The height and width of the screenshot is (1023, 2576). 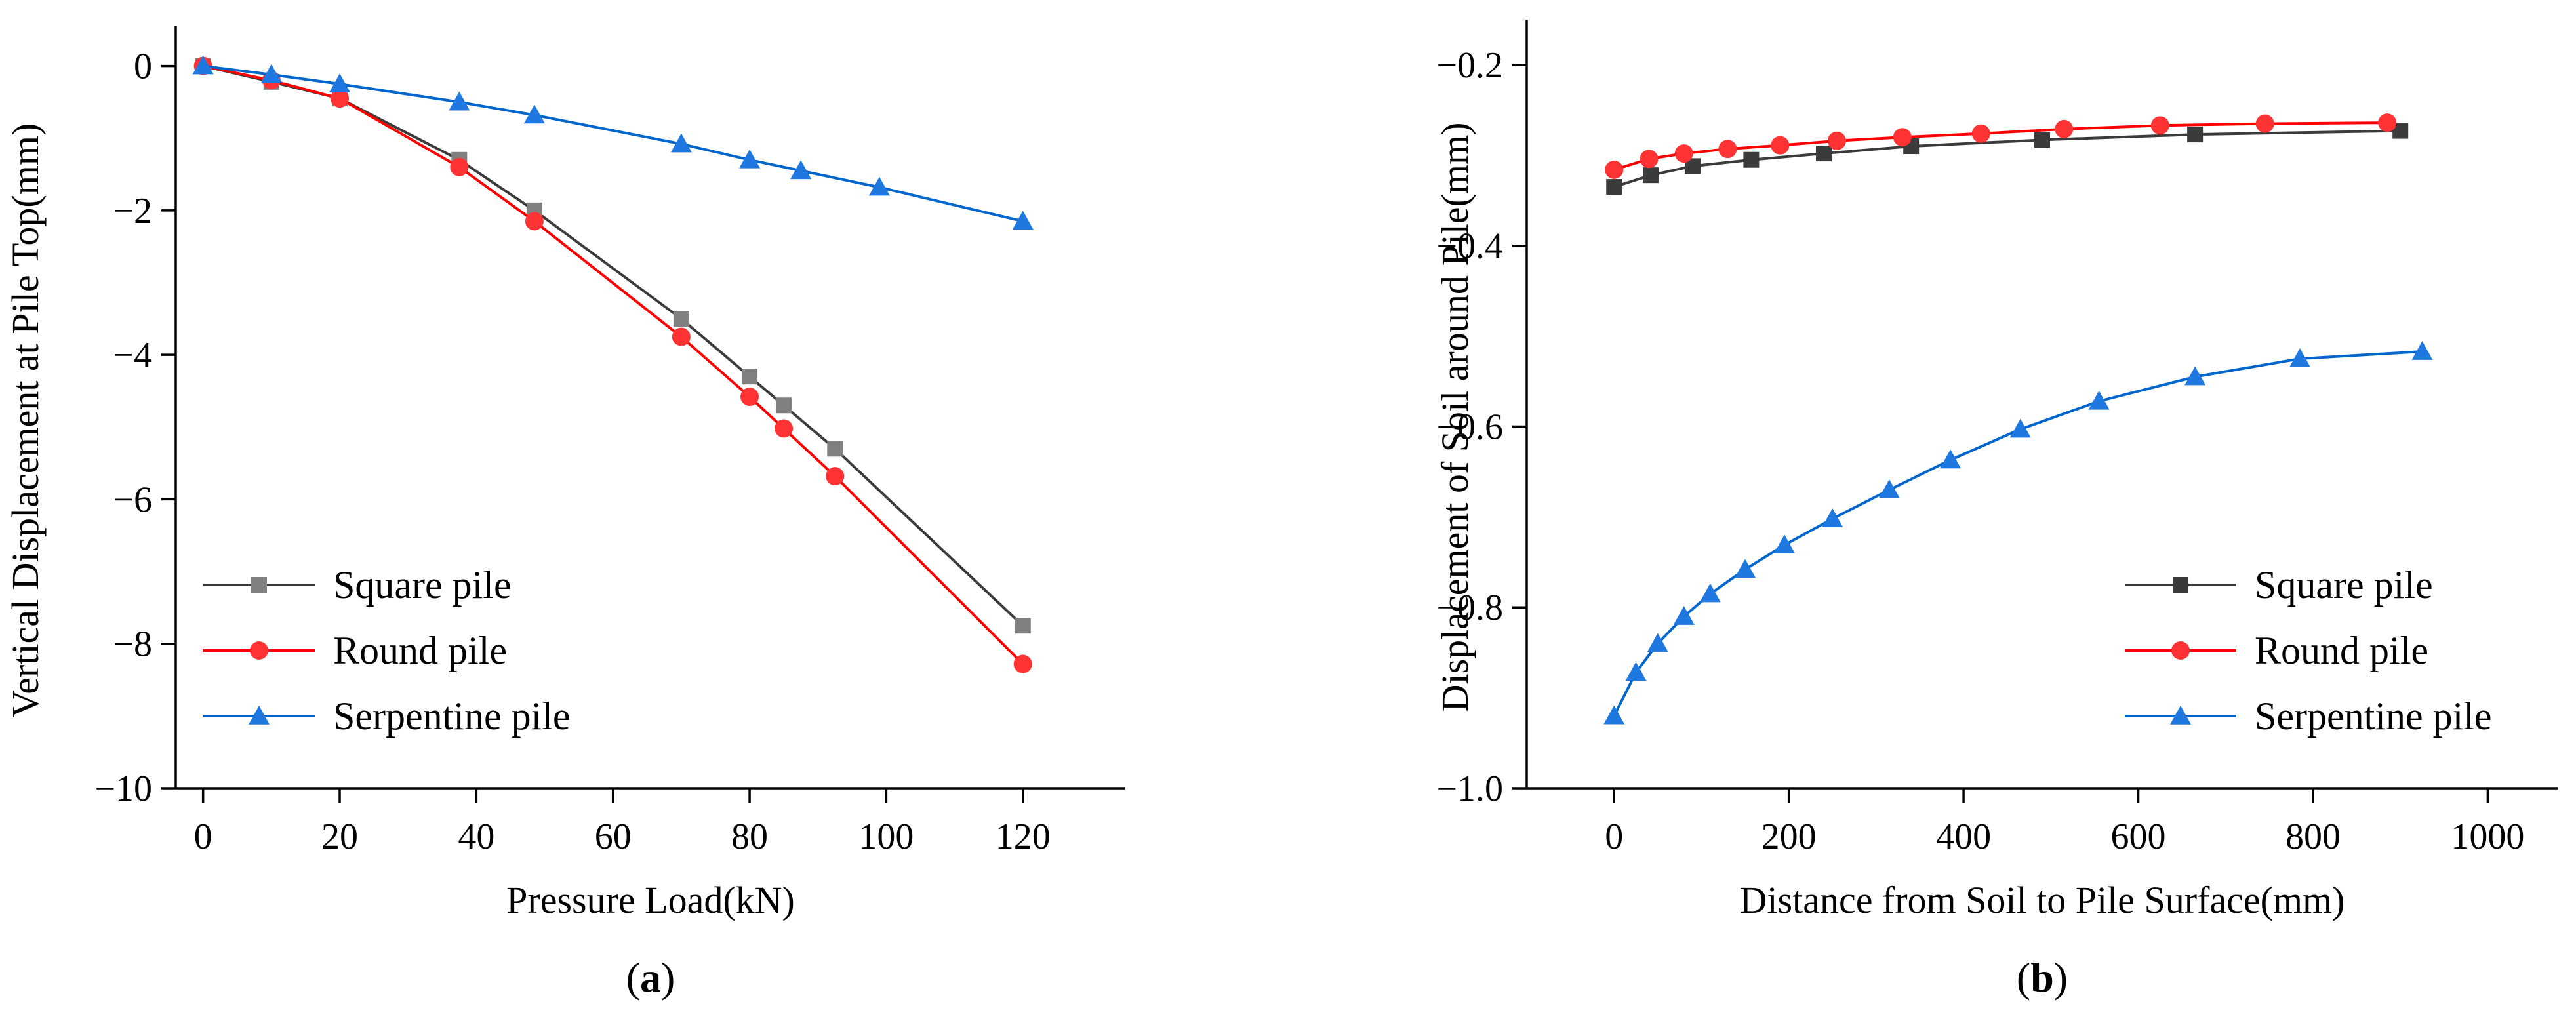 I want to click on y-tick-label: −1.0, so click(x=1470, y=789).